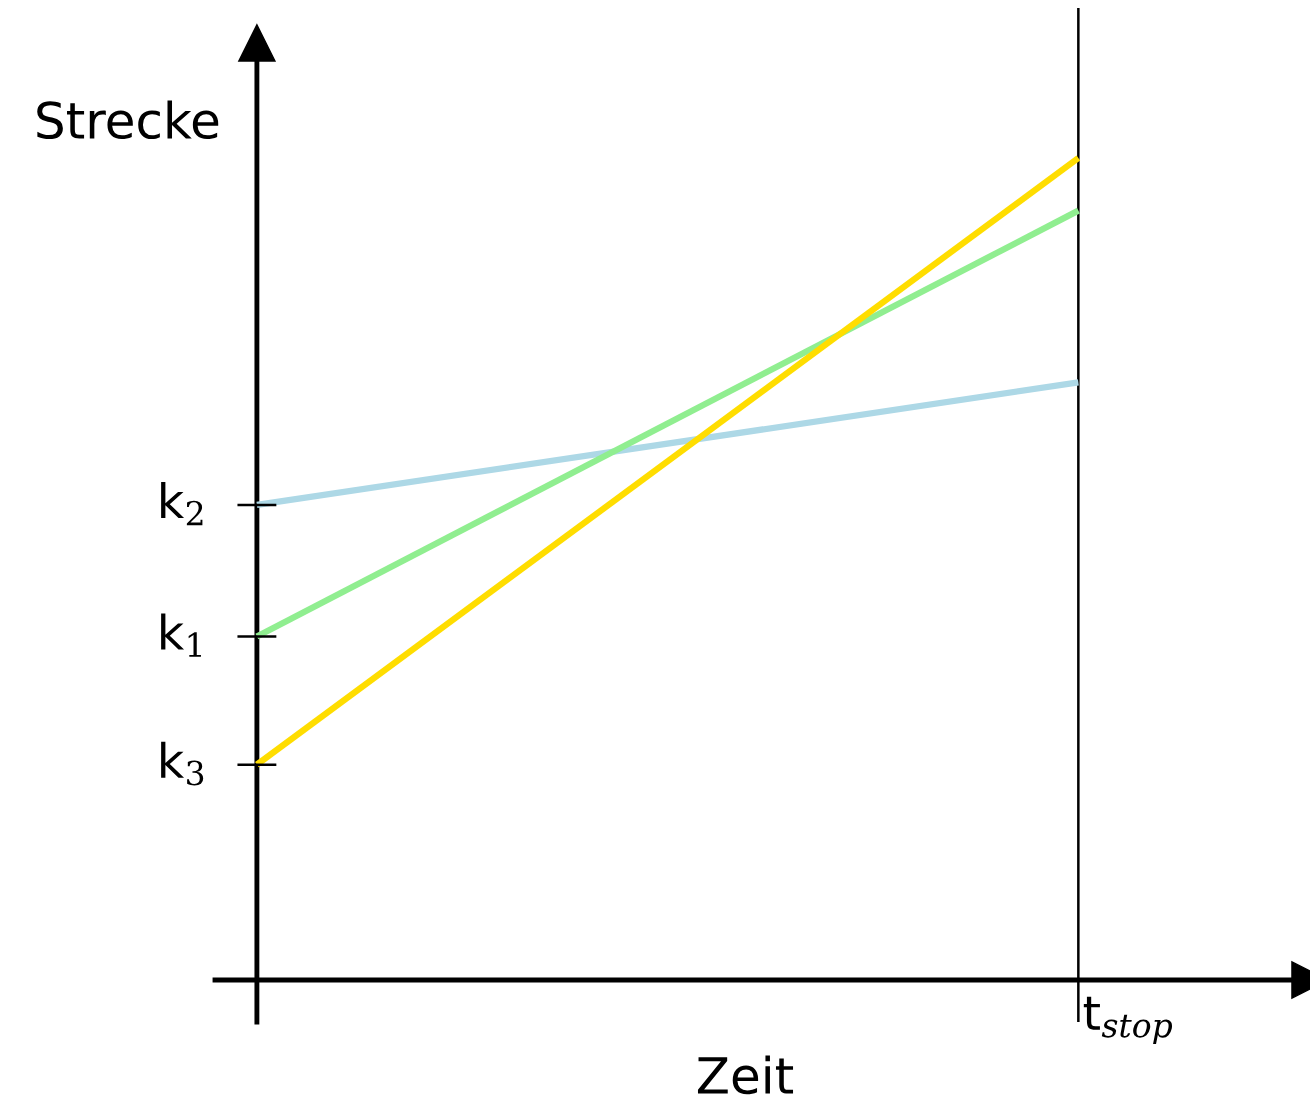 The height and width of the screenshot is (1115, 1310). What do you see at coordinates (1128, 1020) in the screenshot?
I see `text: t$_{stop}$` at bounding box center [1128, 1020].